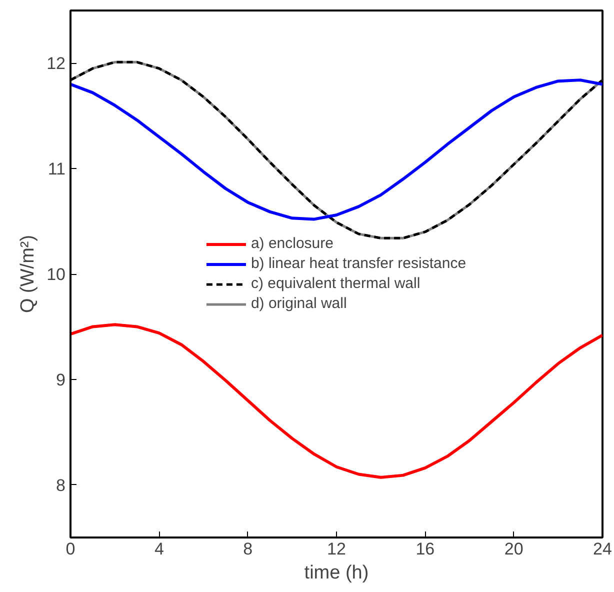  Describe the element at coordinates (336, 549) in the screenshot. I see `x-tick-label: 12` at that location.